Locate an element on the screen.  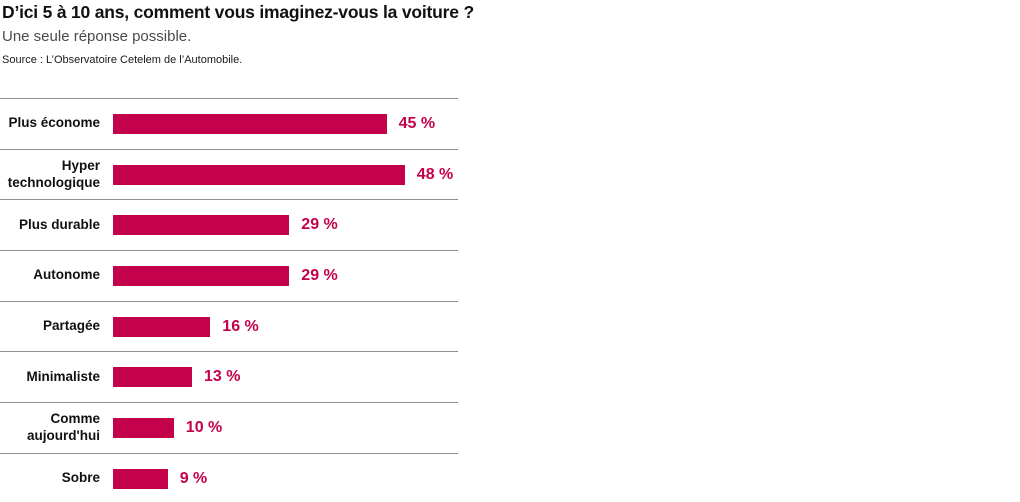
chart-row: Comme aujourd'hui 10 % is located at coordinates (229, 427).